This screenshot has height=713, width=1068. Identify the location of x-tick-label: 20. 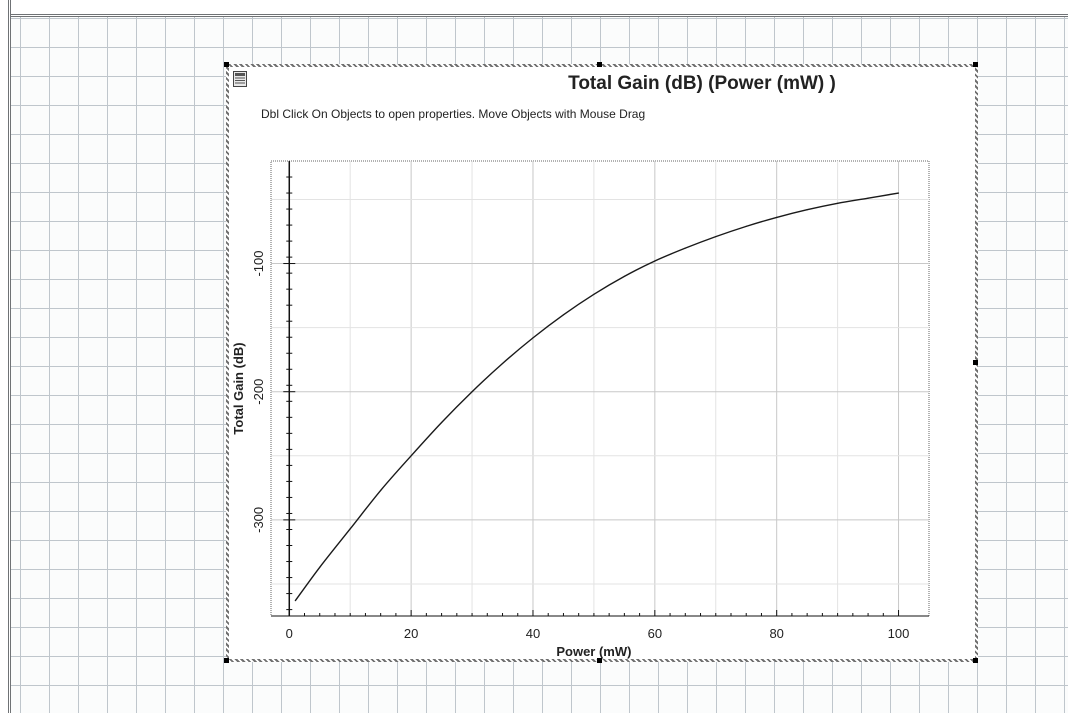
(411, 633).